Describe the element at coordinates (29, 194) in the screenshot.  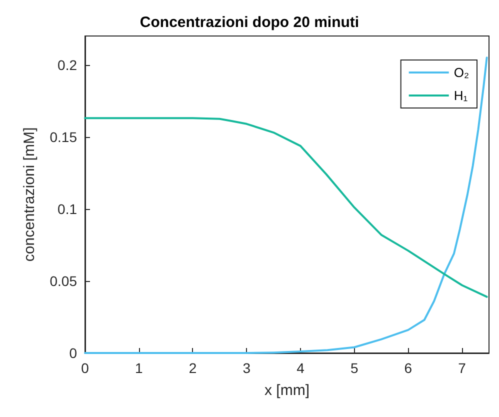
I see `y-axis-title: concentrazioni [mM]` at that location.